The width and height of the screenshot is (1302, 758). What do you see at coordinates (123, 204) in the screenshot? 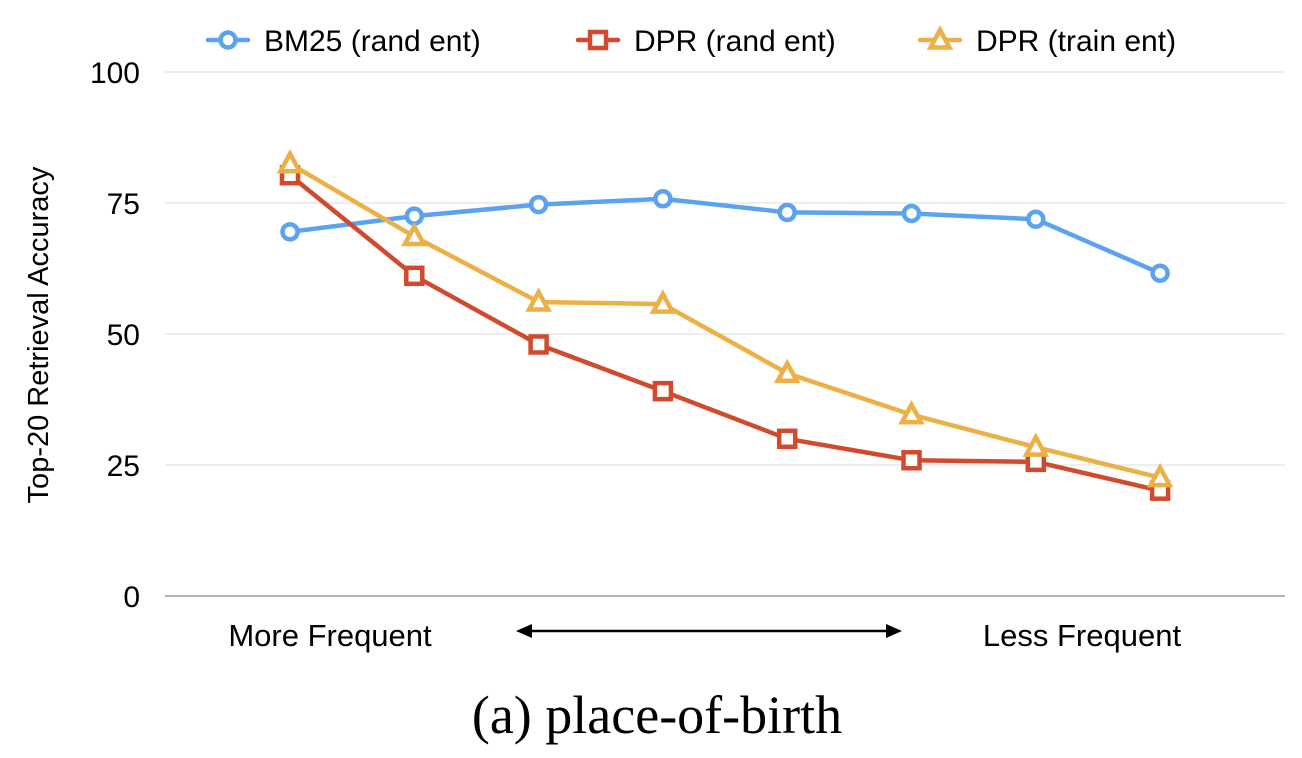
I see `y-tick-label: 75` at bounding box center [123, 204].